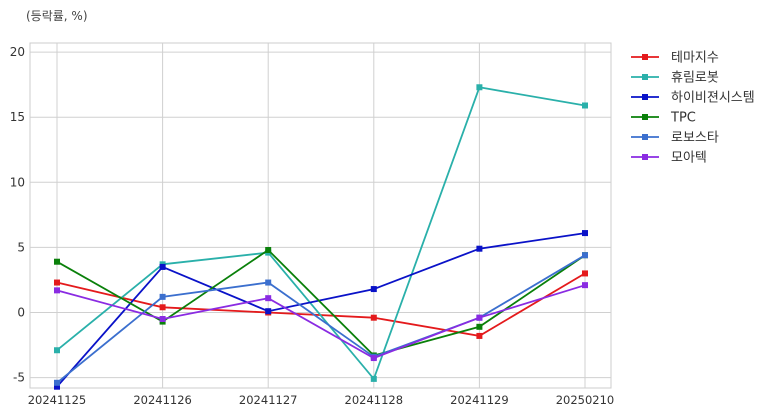 The width and height of the screenshot is (782, 416). Describe the element at coordinates (713, 98) in the screenshot. I see `legend-label: 하이비젼시스템` at that location.